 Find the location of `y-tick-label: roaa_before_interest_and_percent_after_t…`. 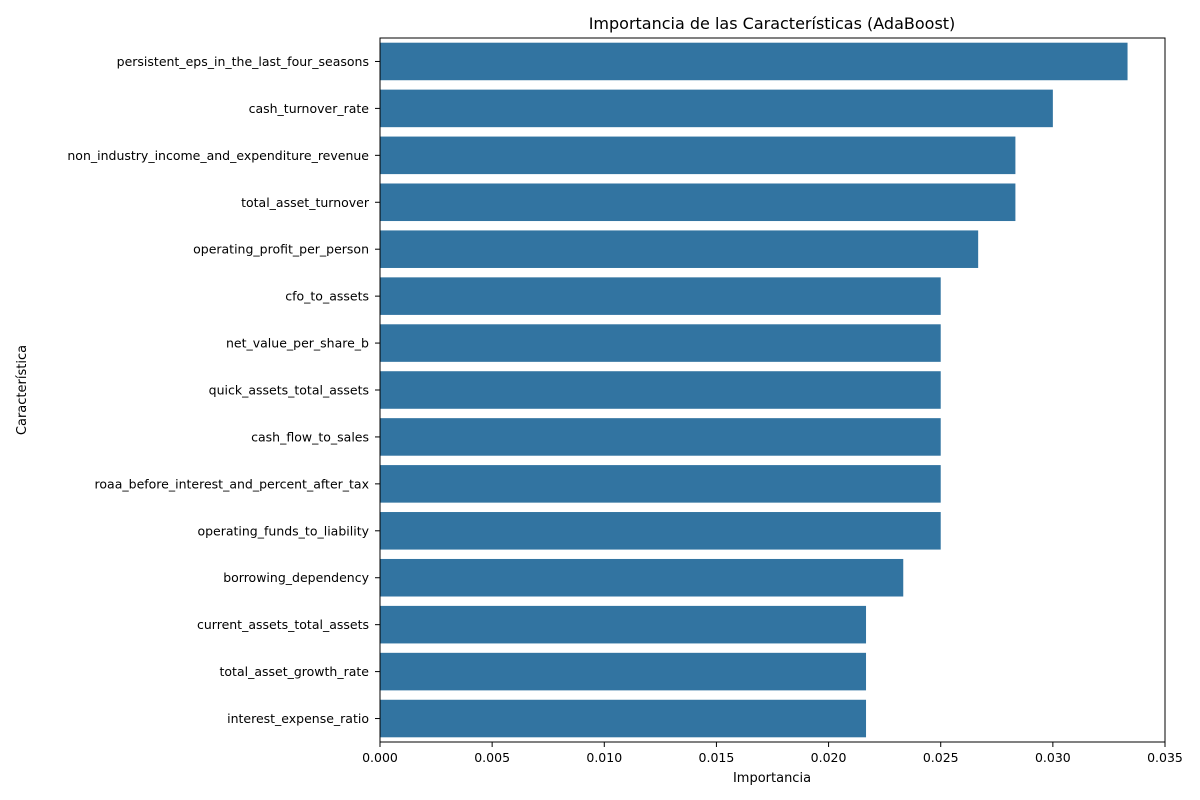

y-tick-label: roaa_before_interest_and_percent_after_t… is located at coordinates (232, 483).